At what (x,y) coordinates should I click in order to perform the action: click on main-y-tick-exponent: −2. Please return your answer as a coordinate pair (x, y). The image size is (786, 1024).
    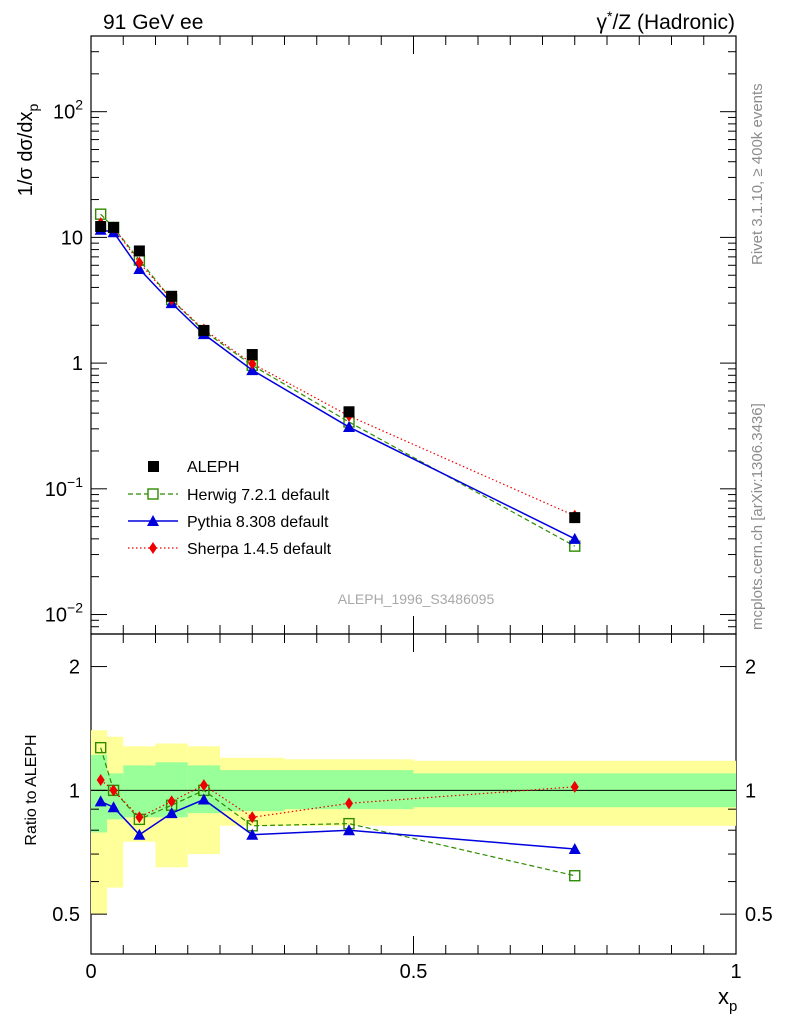
    Looking at the image, I should click on (75, 608).